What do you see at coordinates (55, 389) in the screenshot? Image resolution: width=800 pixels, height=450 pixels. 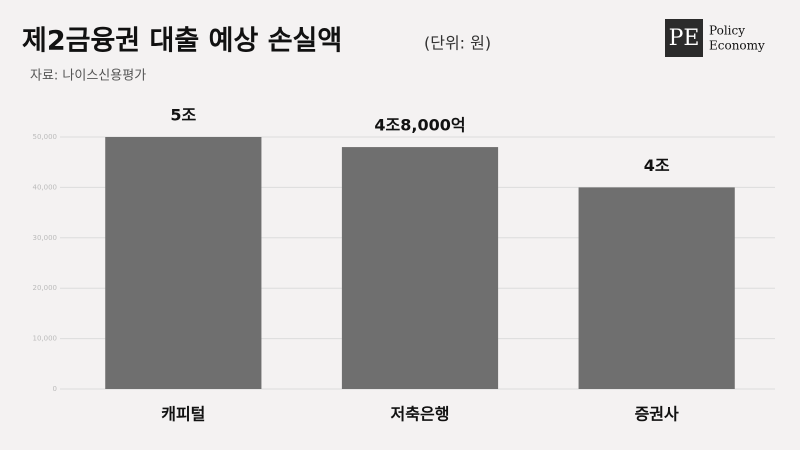 I see `y-tick-label: 0` at bounding box center [55, 389].